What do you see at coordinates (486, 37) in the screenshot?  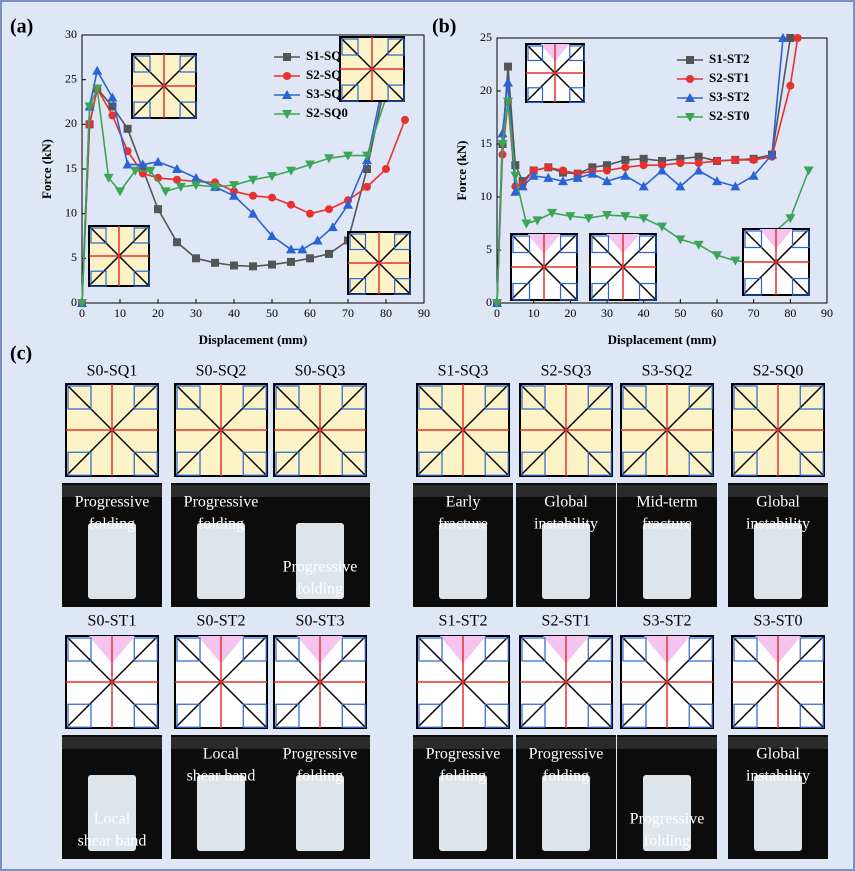 I see `y-tick-label: 25` at bounding box center [486, 37].